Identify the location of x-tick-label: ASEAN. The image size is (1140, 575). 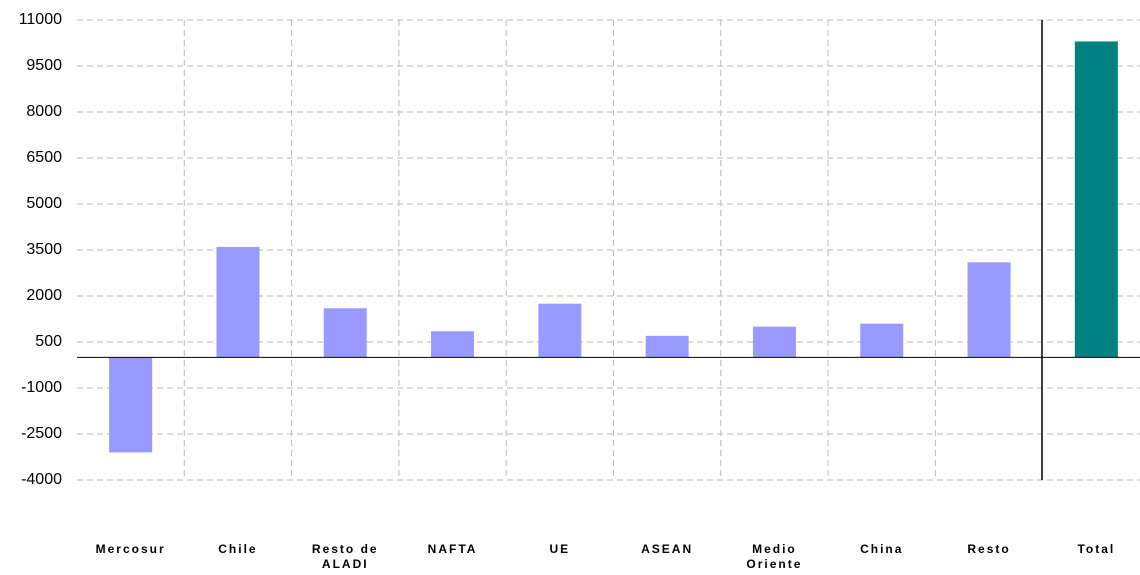
(667, 549).